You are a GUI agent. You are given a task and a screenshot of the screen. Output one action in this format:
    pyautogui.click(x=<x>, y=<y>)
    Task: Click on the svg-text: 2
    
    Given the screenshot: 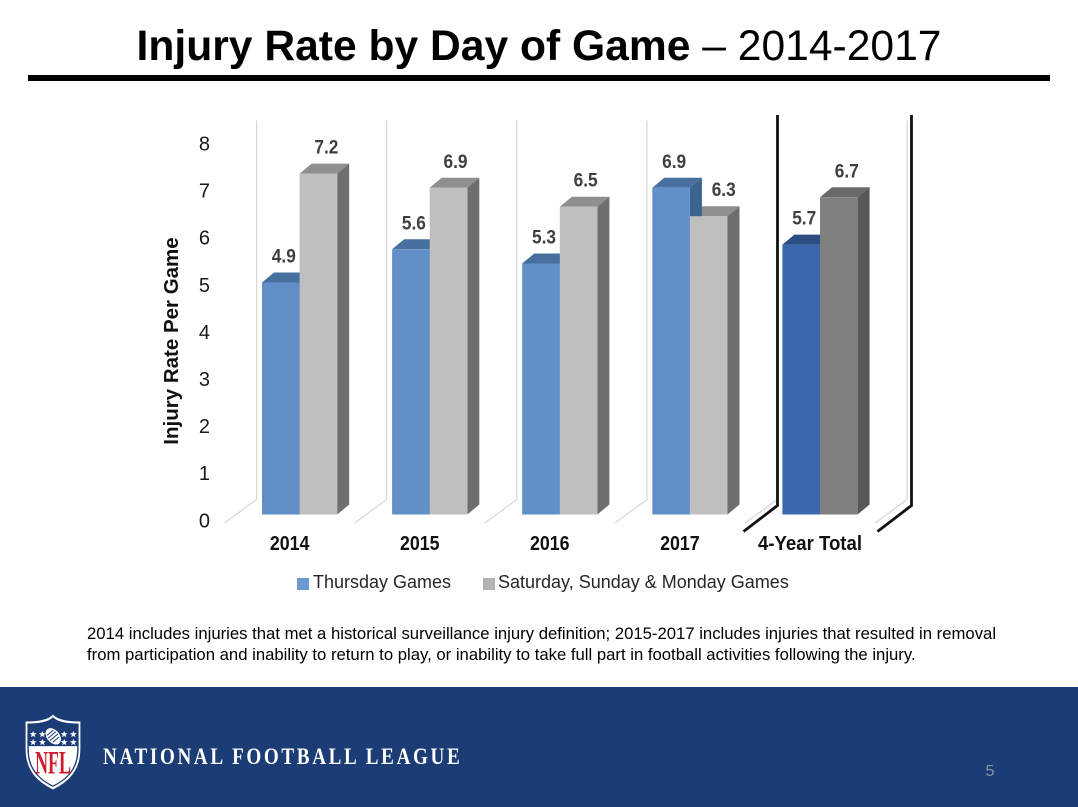 What is the action you would take?
    pyautogui.click(x=204, y=427)
    